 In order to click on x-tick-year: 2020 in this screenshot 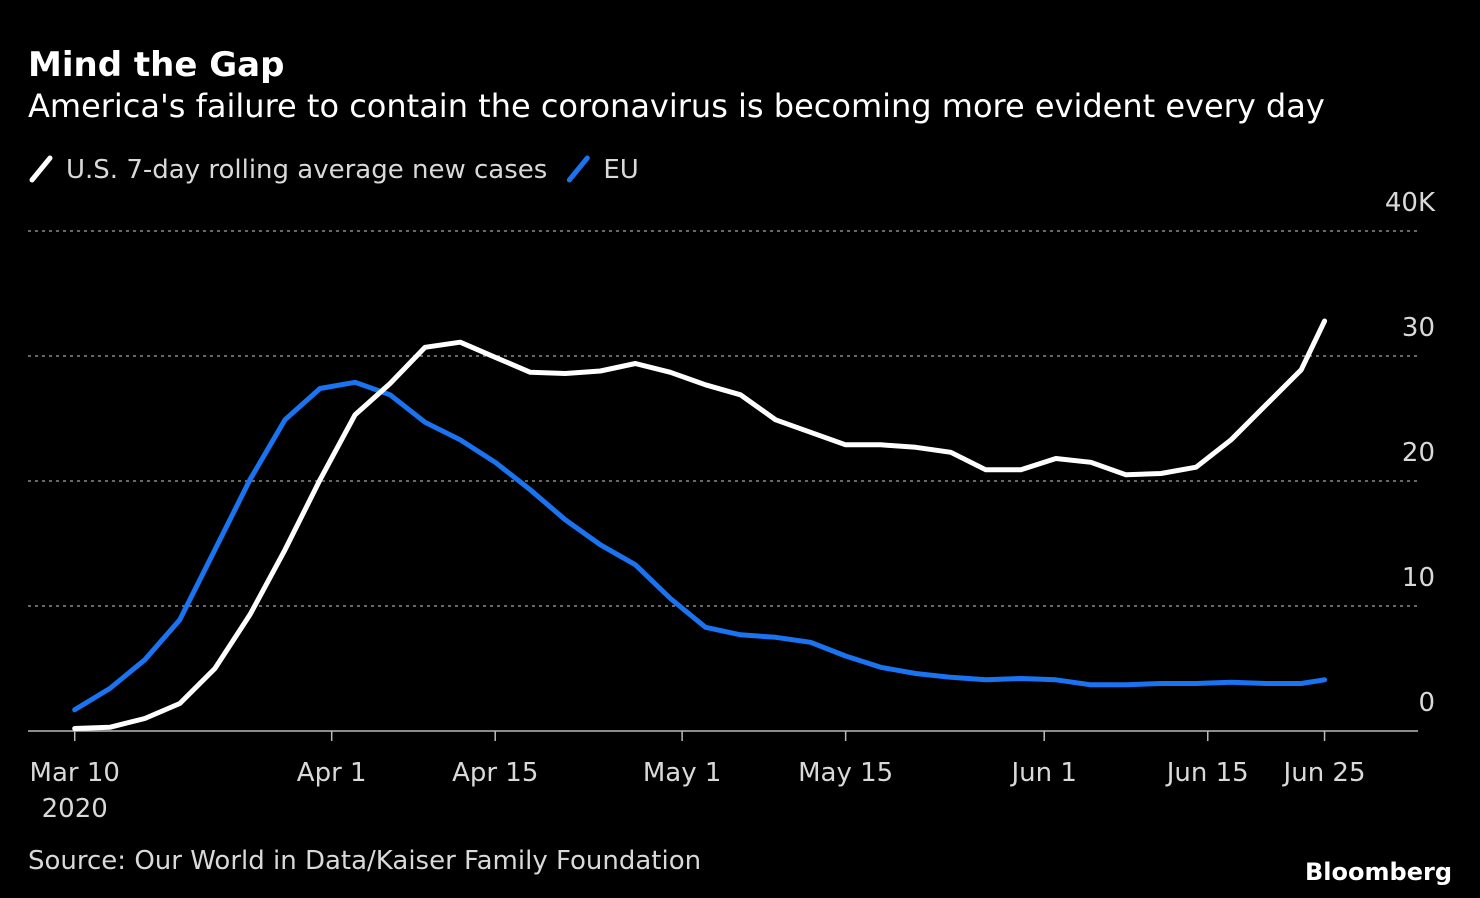, I will do `click(75, 809)`.